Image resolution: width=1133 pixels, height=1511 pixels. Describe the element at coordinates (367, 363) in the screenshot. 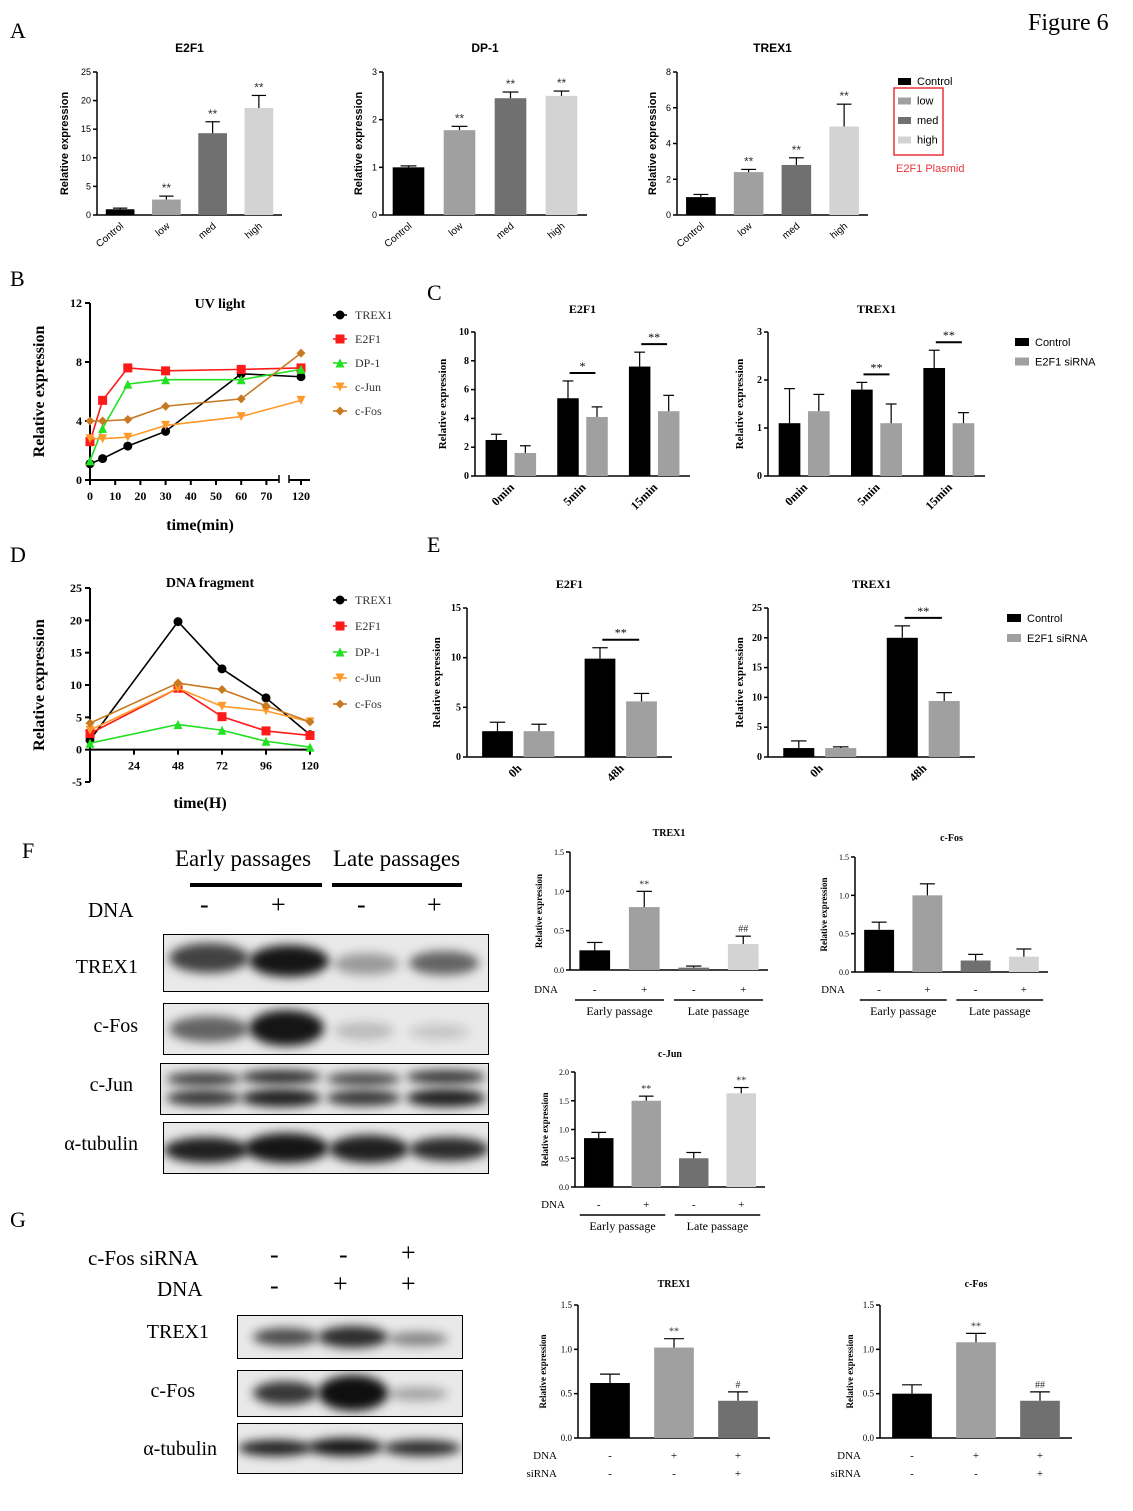

I see `legend-label: DP-1` at that location.